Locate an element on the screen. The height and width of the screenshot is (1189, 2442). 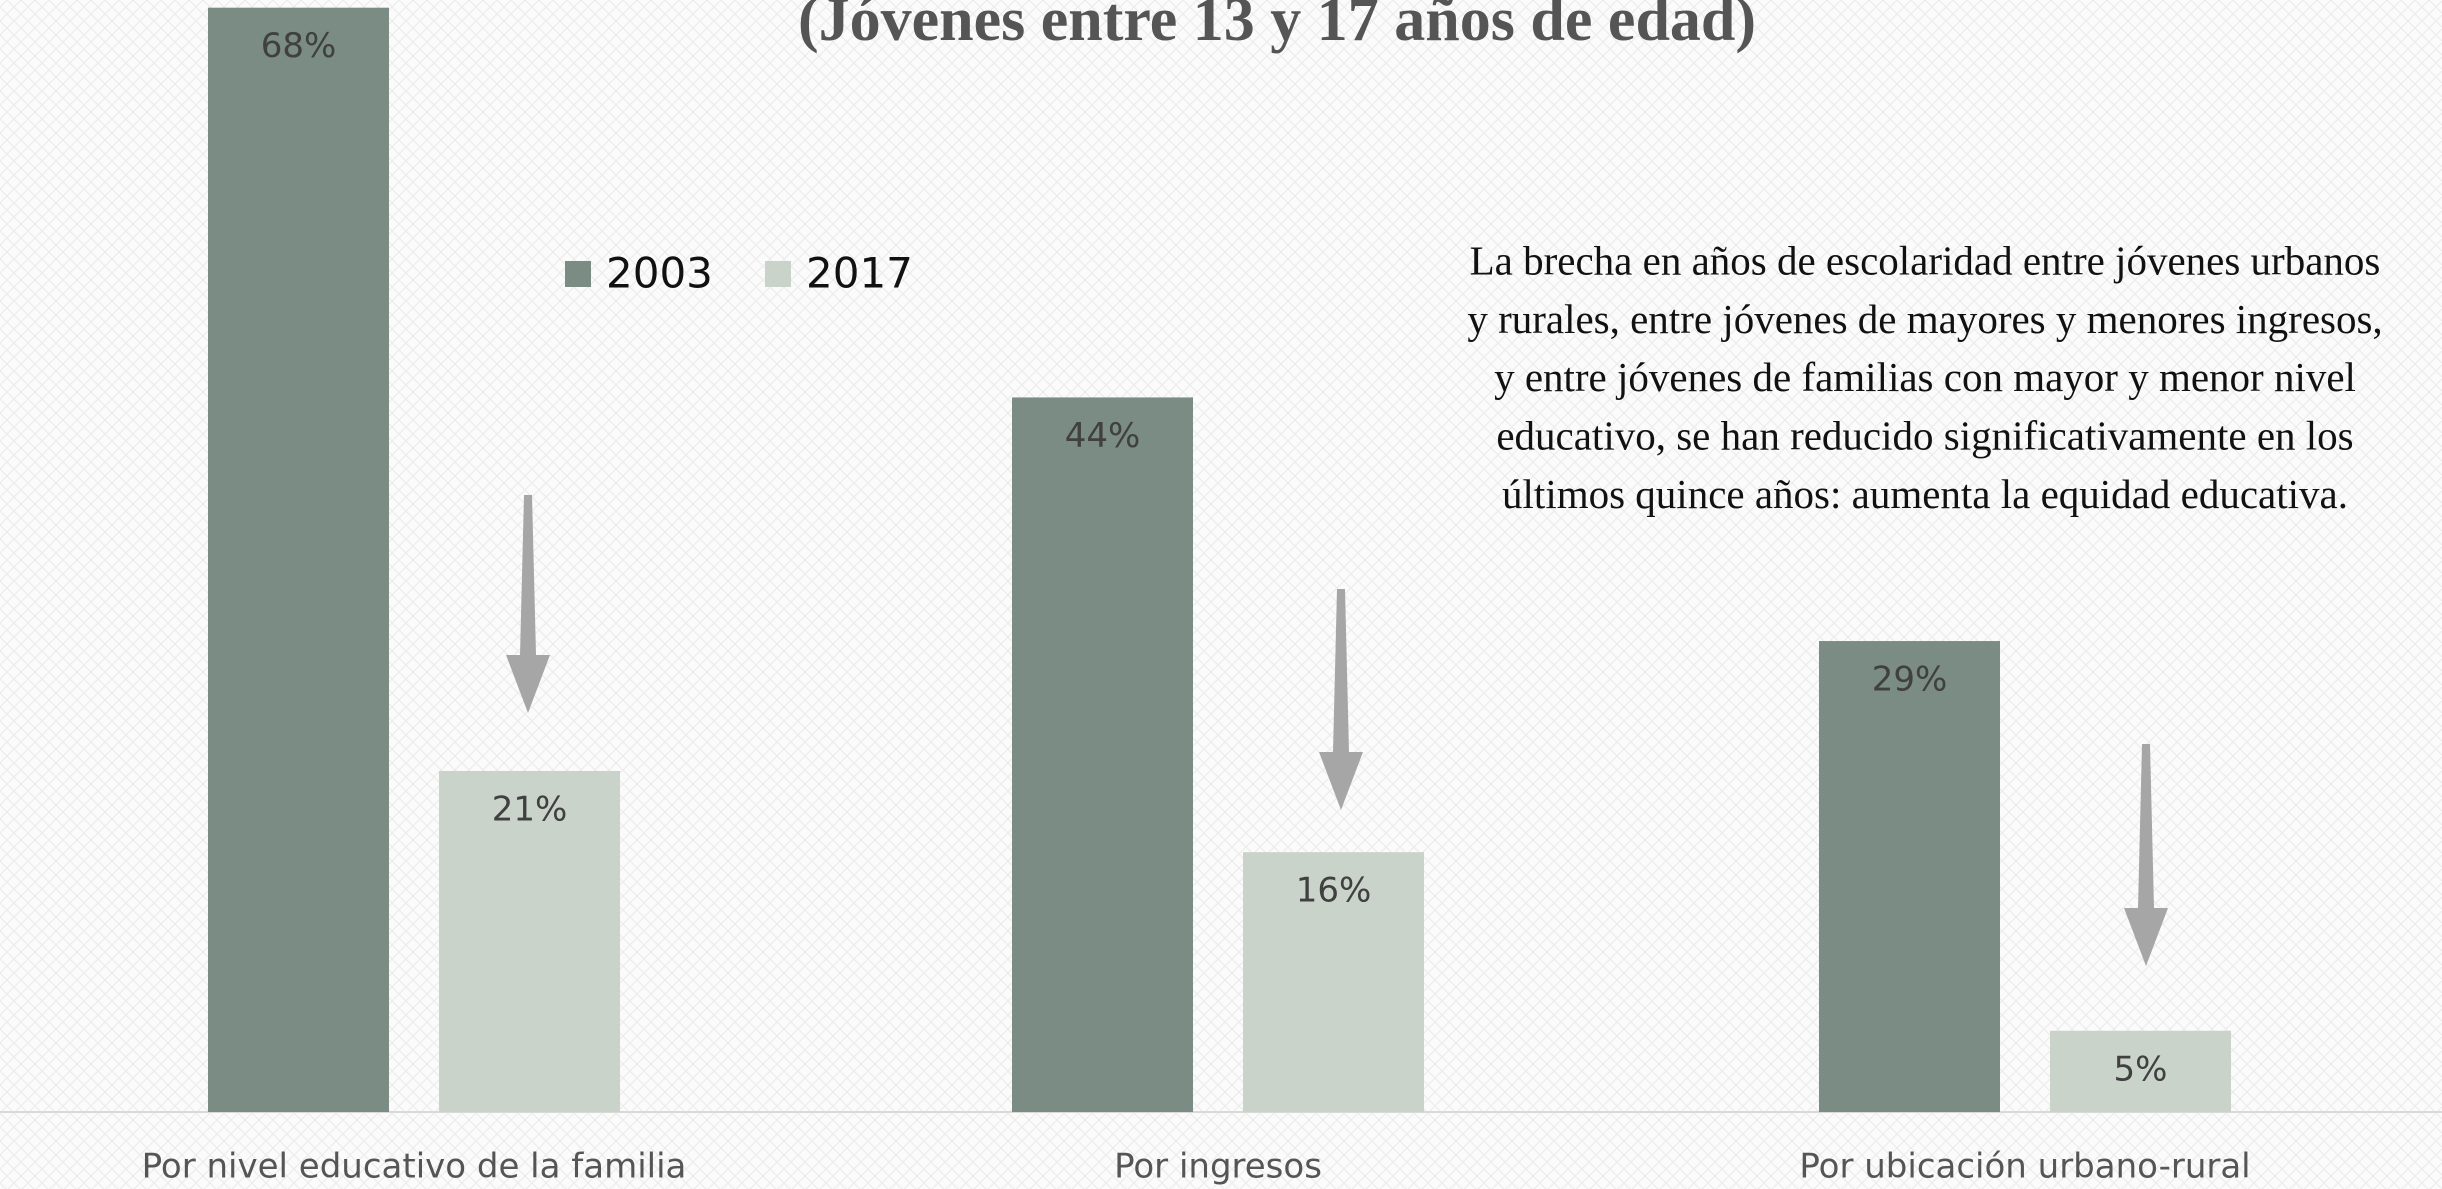
chart-title: (Jóvenes entre 13 y 17 años de edad) is located at coordinates (1277, 27).